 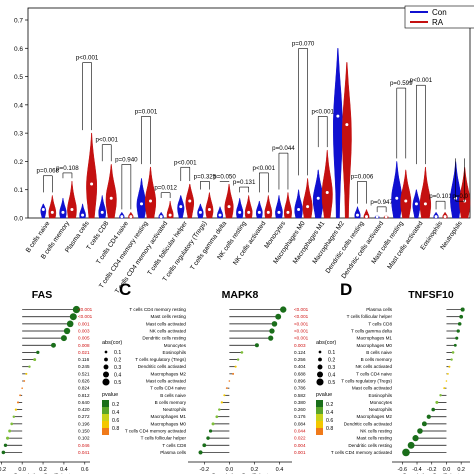 What do you see at coordinates (376, 431) in the screenshot?
I see `row-label: NK cells resting` at bounding box center [376, 431].